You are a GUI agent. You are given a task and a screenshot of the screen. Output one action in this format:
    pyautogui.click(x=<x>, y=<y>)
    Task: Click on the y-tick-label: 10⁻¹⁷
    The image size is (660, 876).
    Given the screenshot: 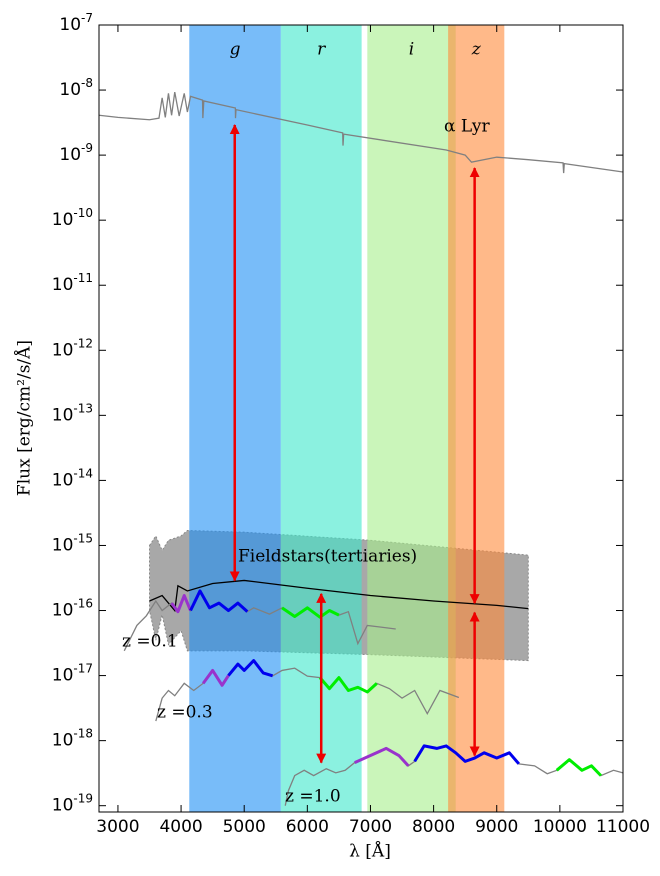 What is the action you would take?
    pyautogui.click(x=72, y=673)
    